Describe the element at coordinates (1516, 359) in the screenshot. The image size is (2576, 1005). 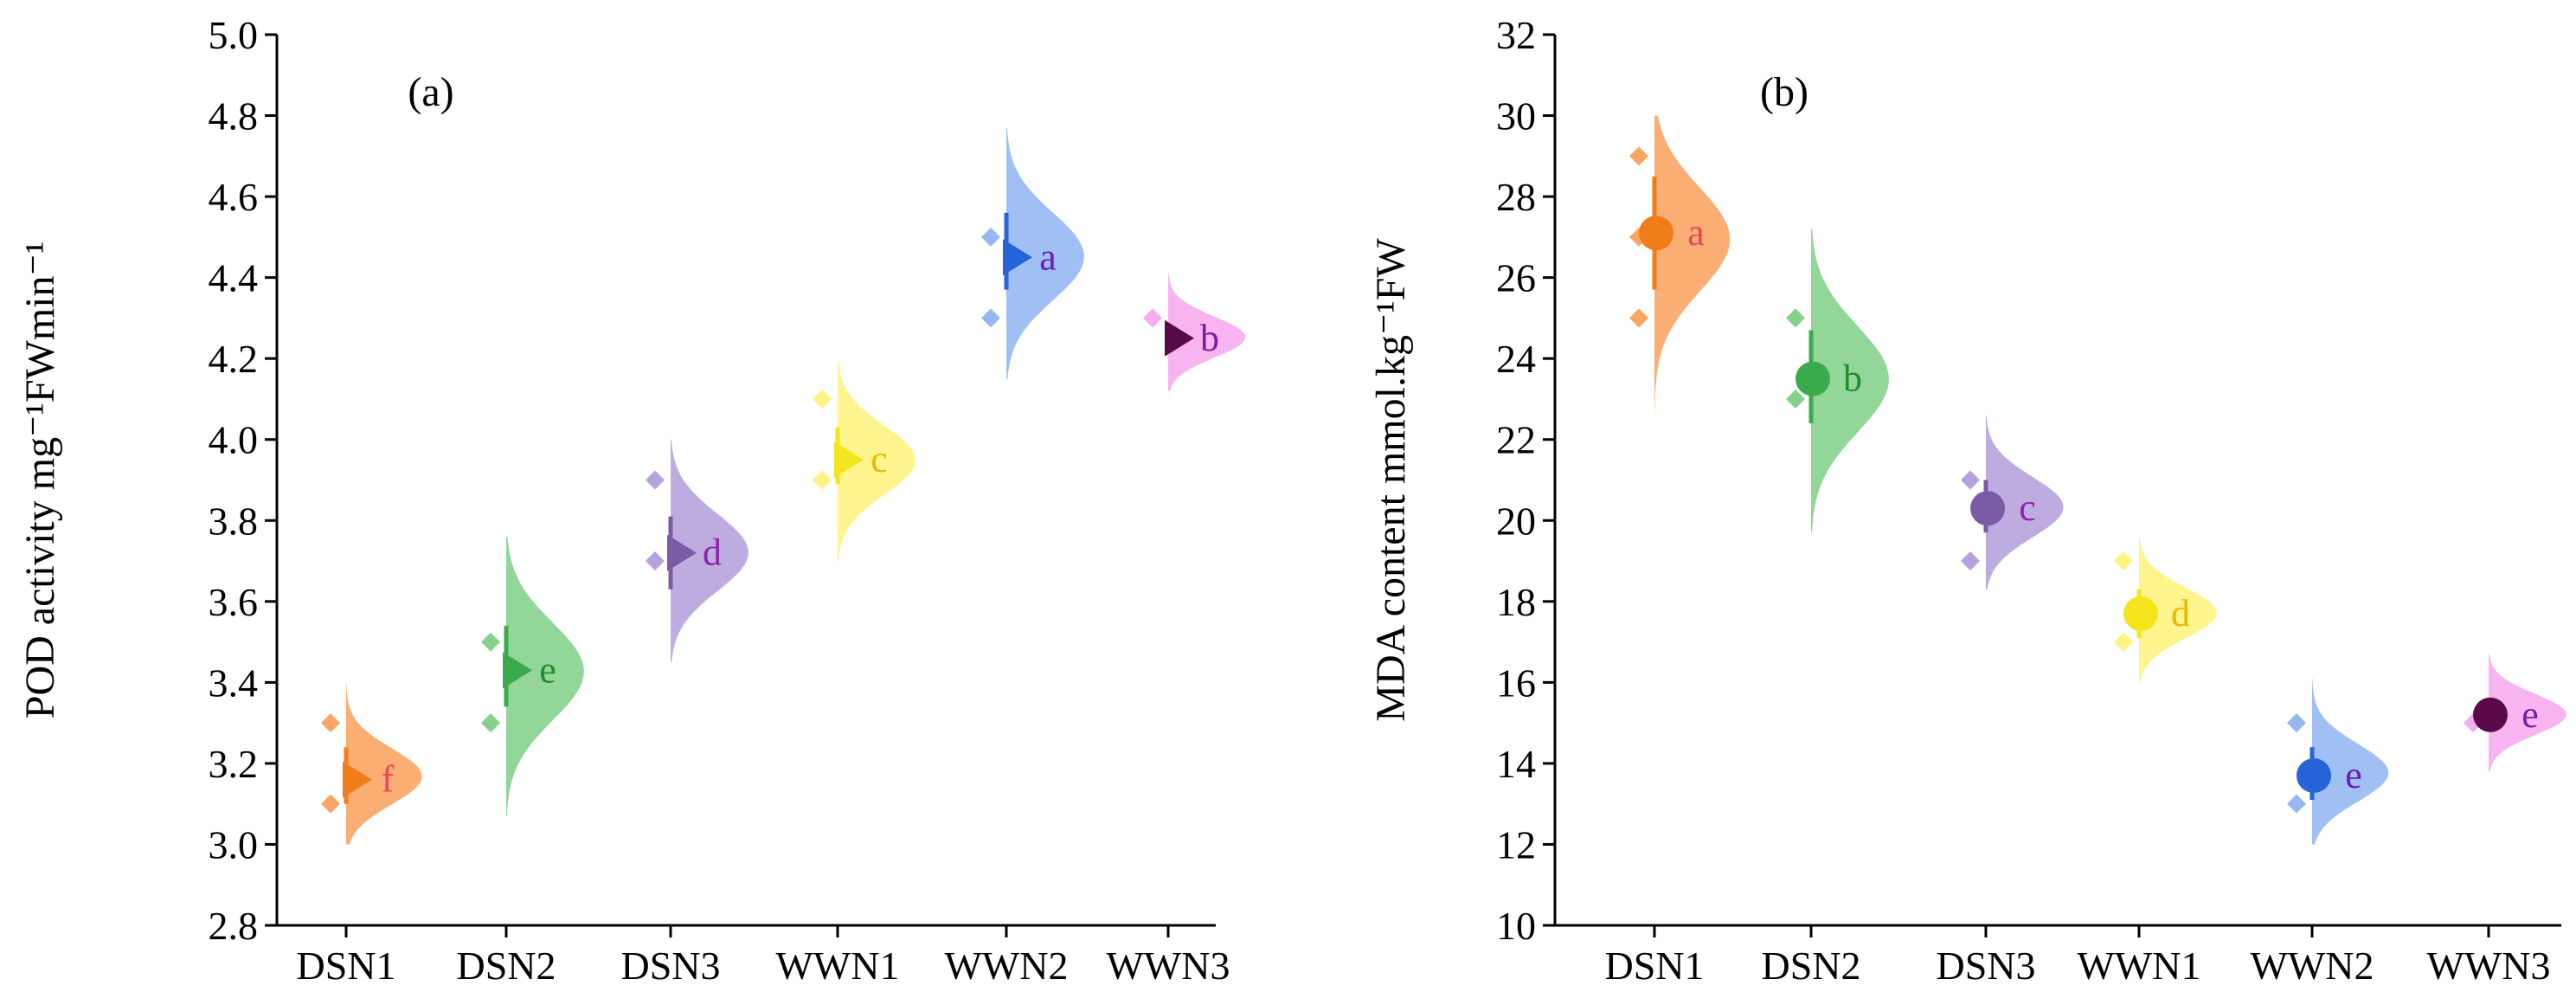
I see `y-tick-label: 24` at that location.